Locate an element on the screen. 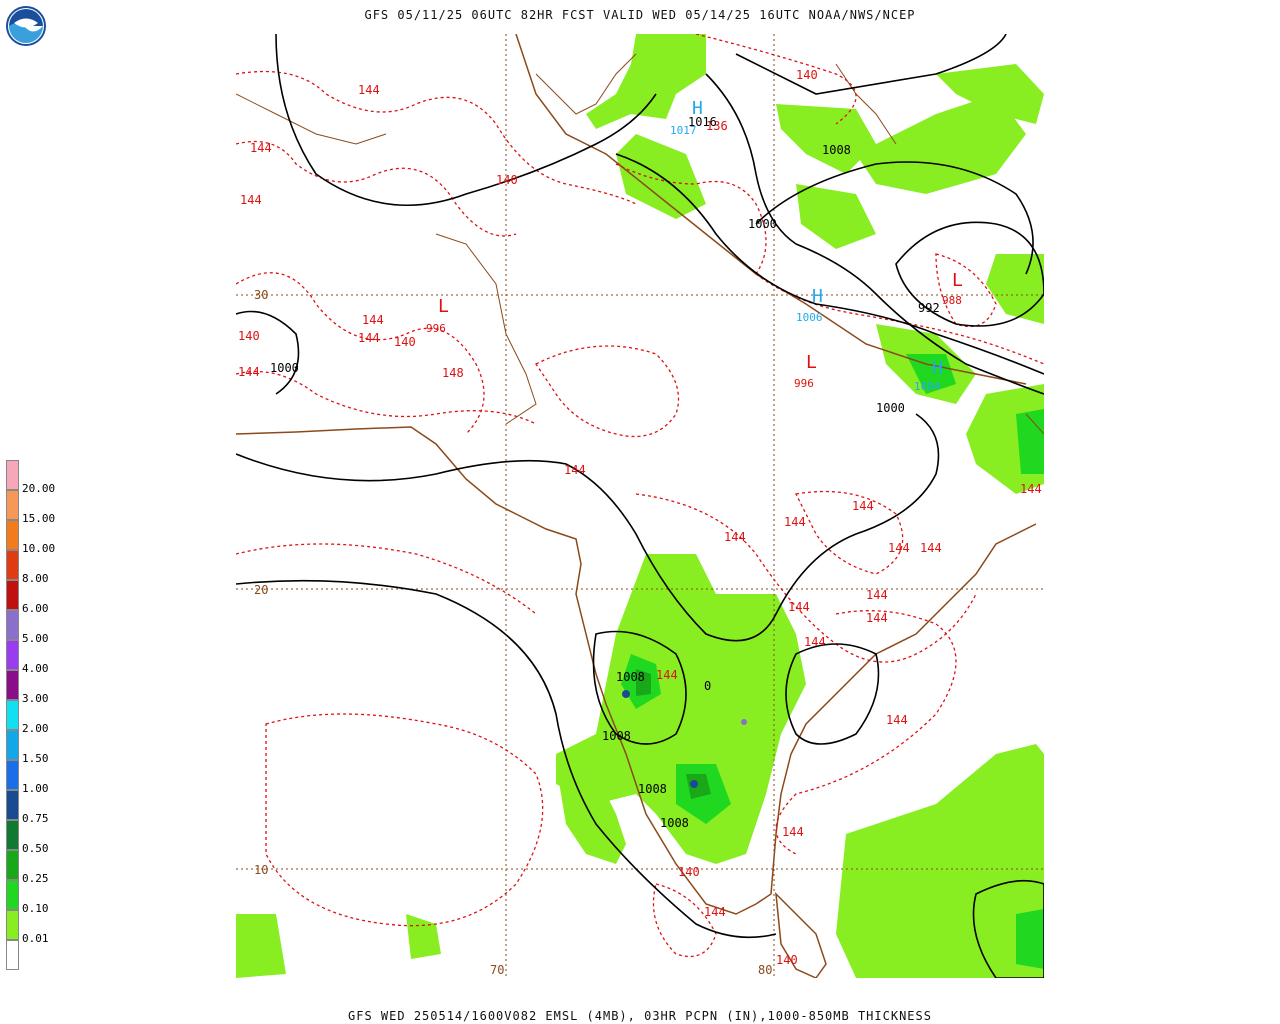 This screenshot has width=1280, height=1024. legend-label: 0.75 is located at coordinates (35, 818).